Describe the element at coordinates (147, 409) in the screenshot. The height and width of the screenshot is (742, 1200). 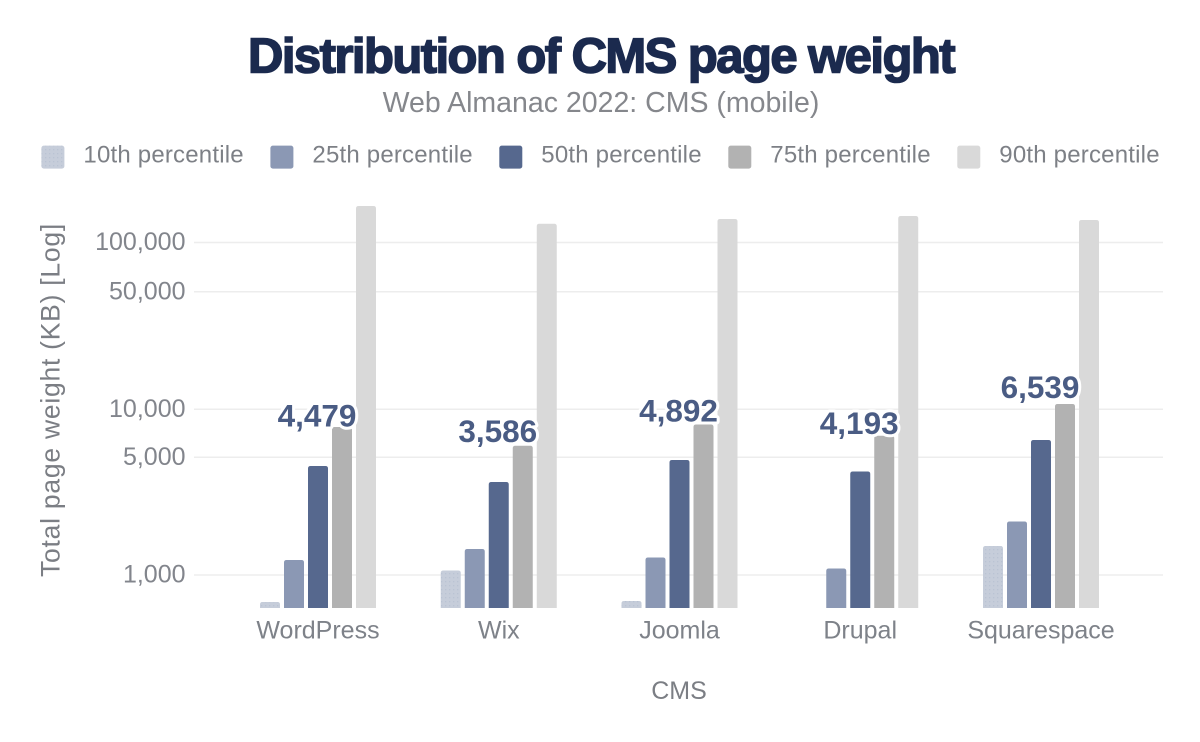
I see `svg-text: 10,000` at that location.